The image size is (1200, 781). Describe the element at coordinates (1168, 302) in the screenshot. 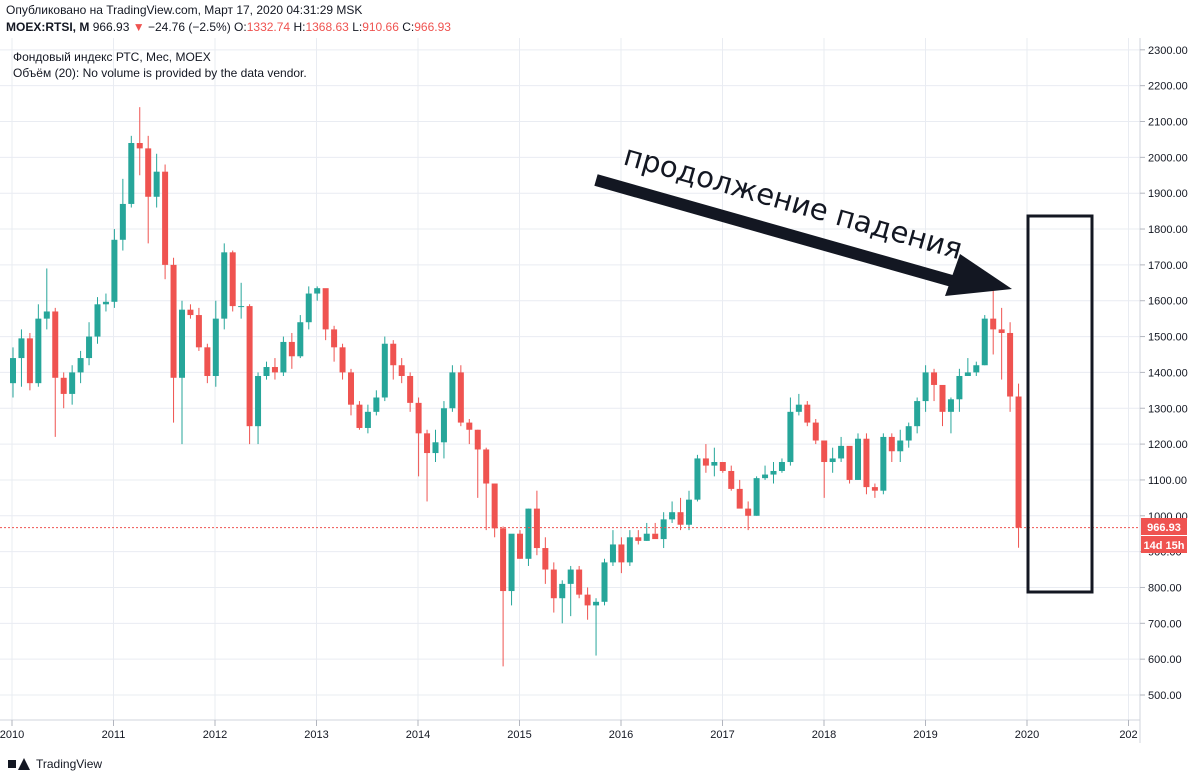

I see `y-tick-label: 1600.00` at that location.